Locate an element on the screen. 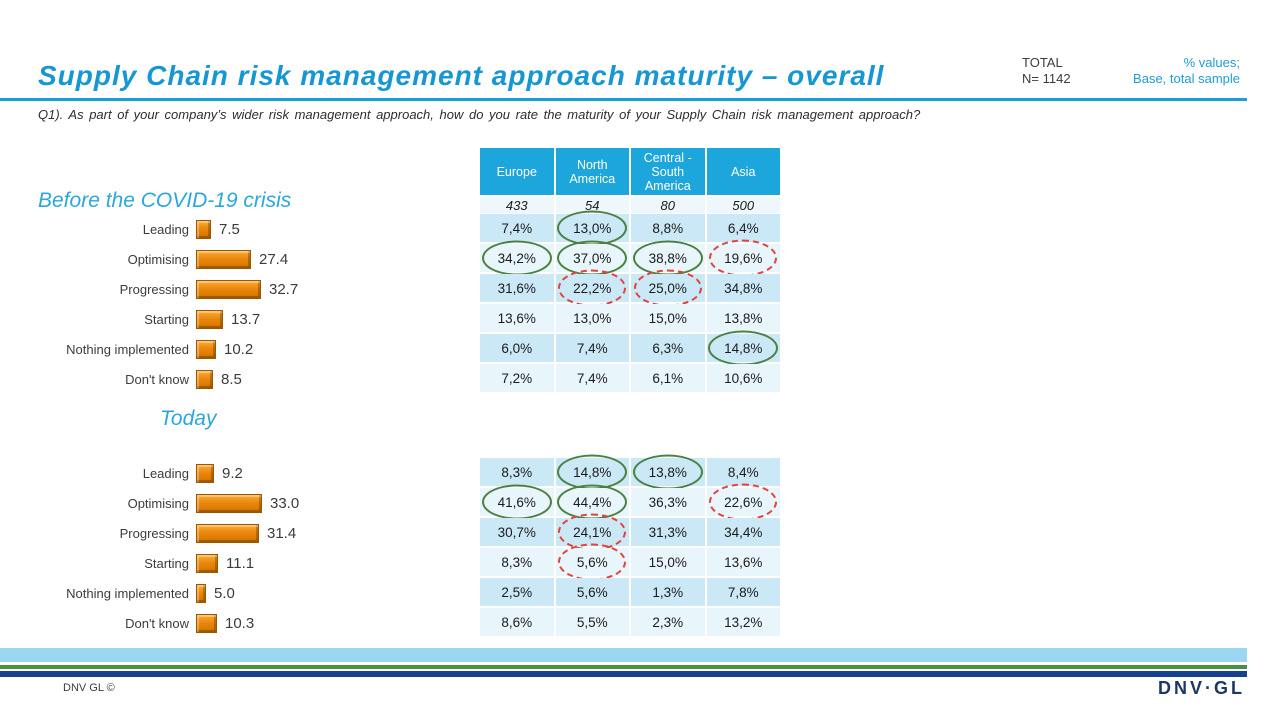 This screenshot has height=720, width=1280. bar-value-label: 10.2 is located at coordinates (239, 349).